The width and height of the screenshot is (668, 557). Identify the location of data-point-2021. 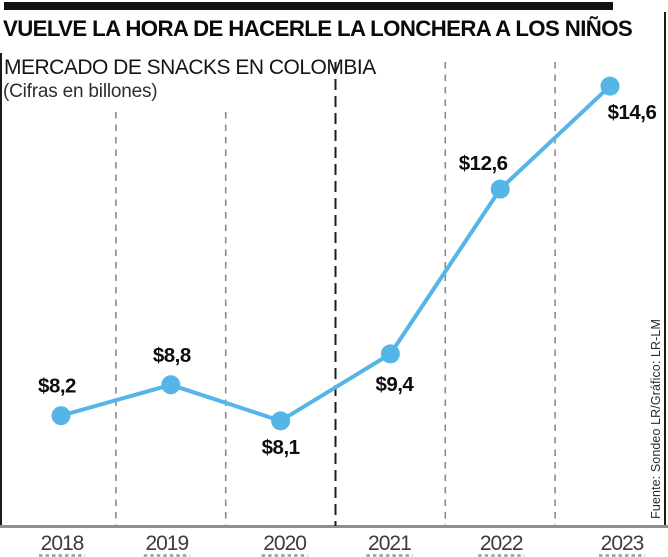
(390, 354).